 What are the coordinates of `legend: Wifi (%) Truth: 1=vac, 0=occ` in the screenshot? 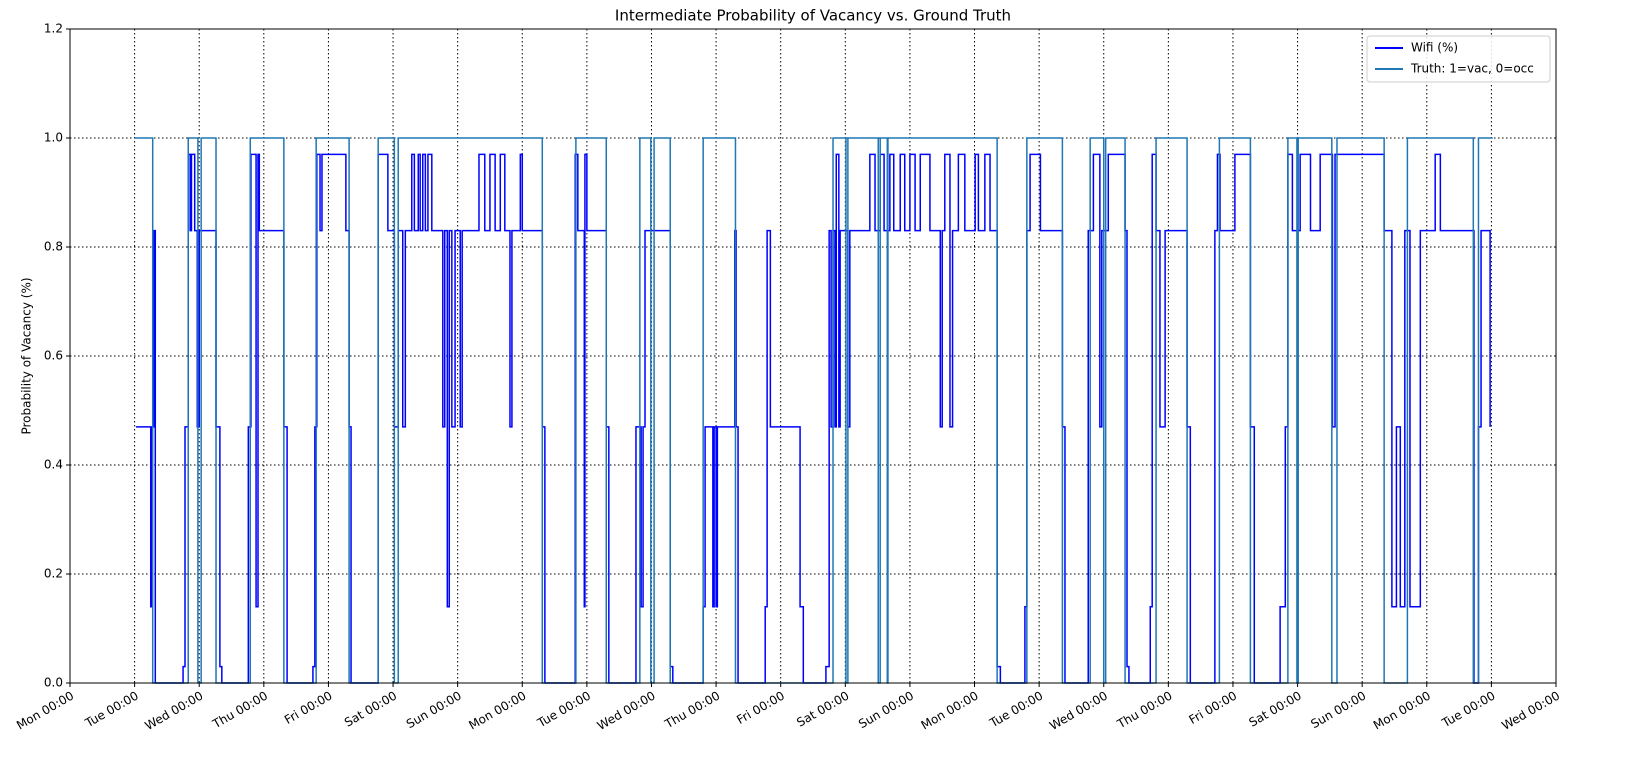 It's located at (1458, 59).